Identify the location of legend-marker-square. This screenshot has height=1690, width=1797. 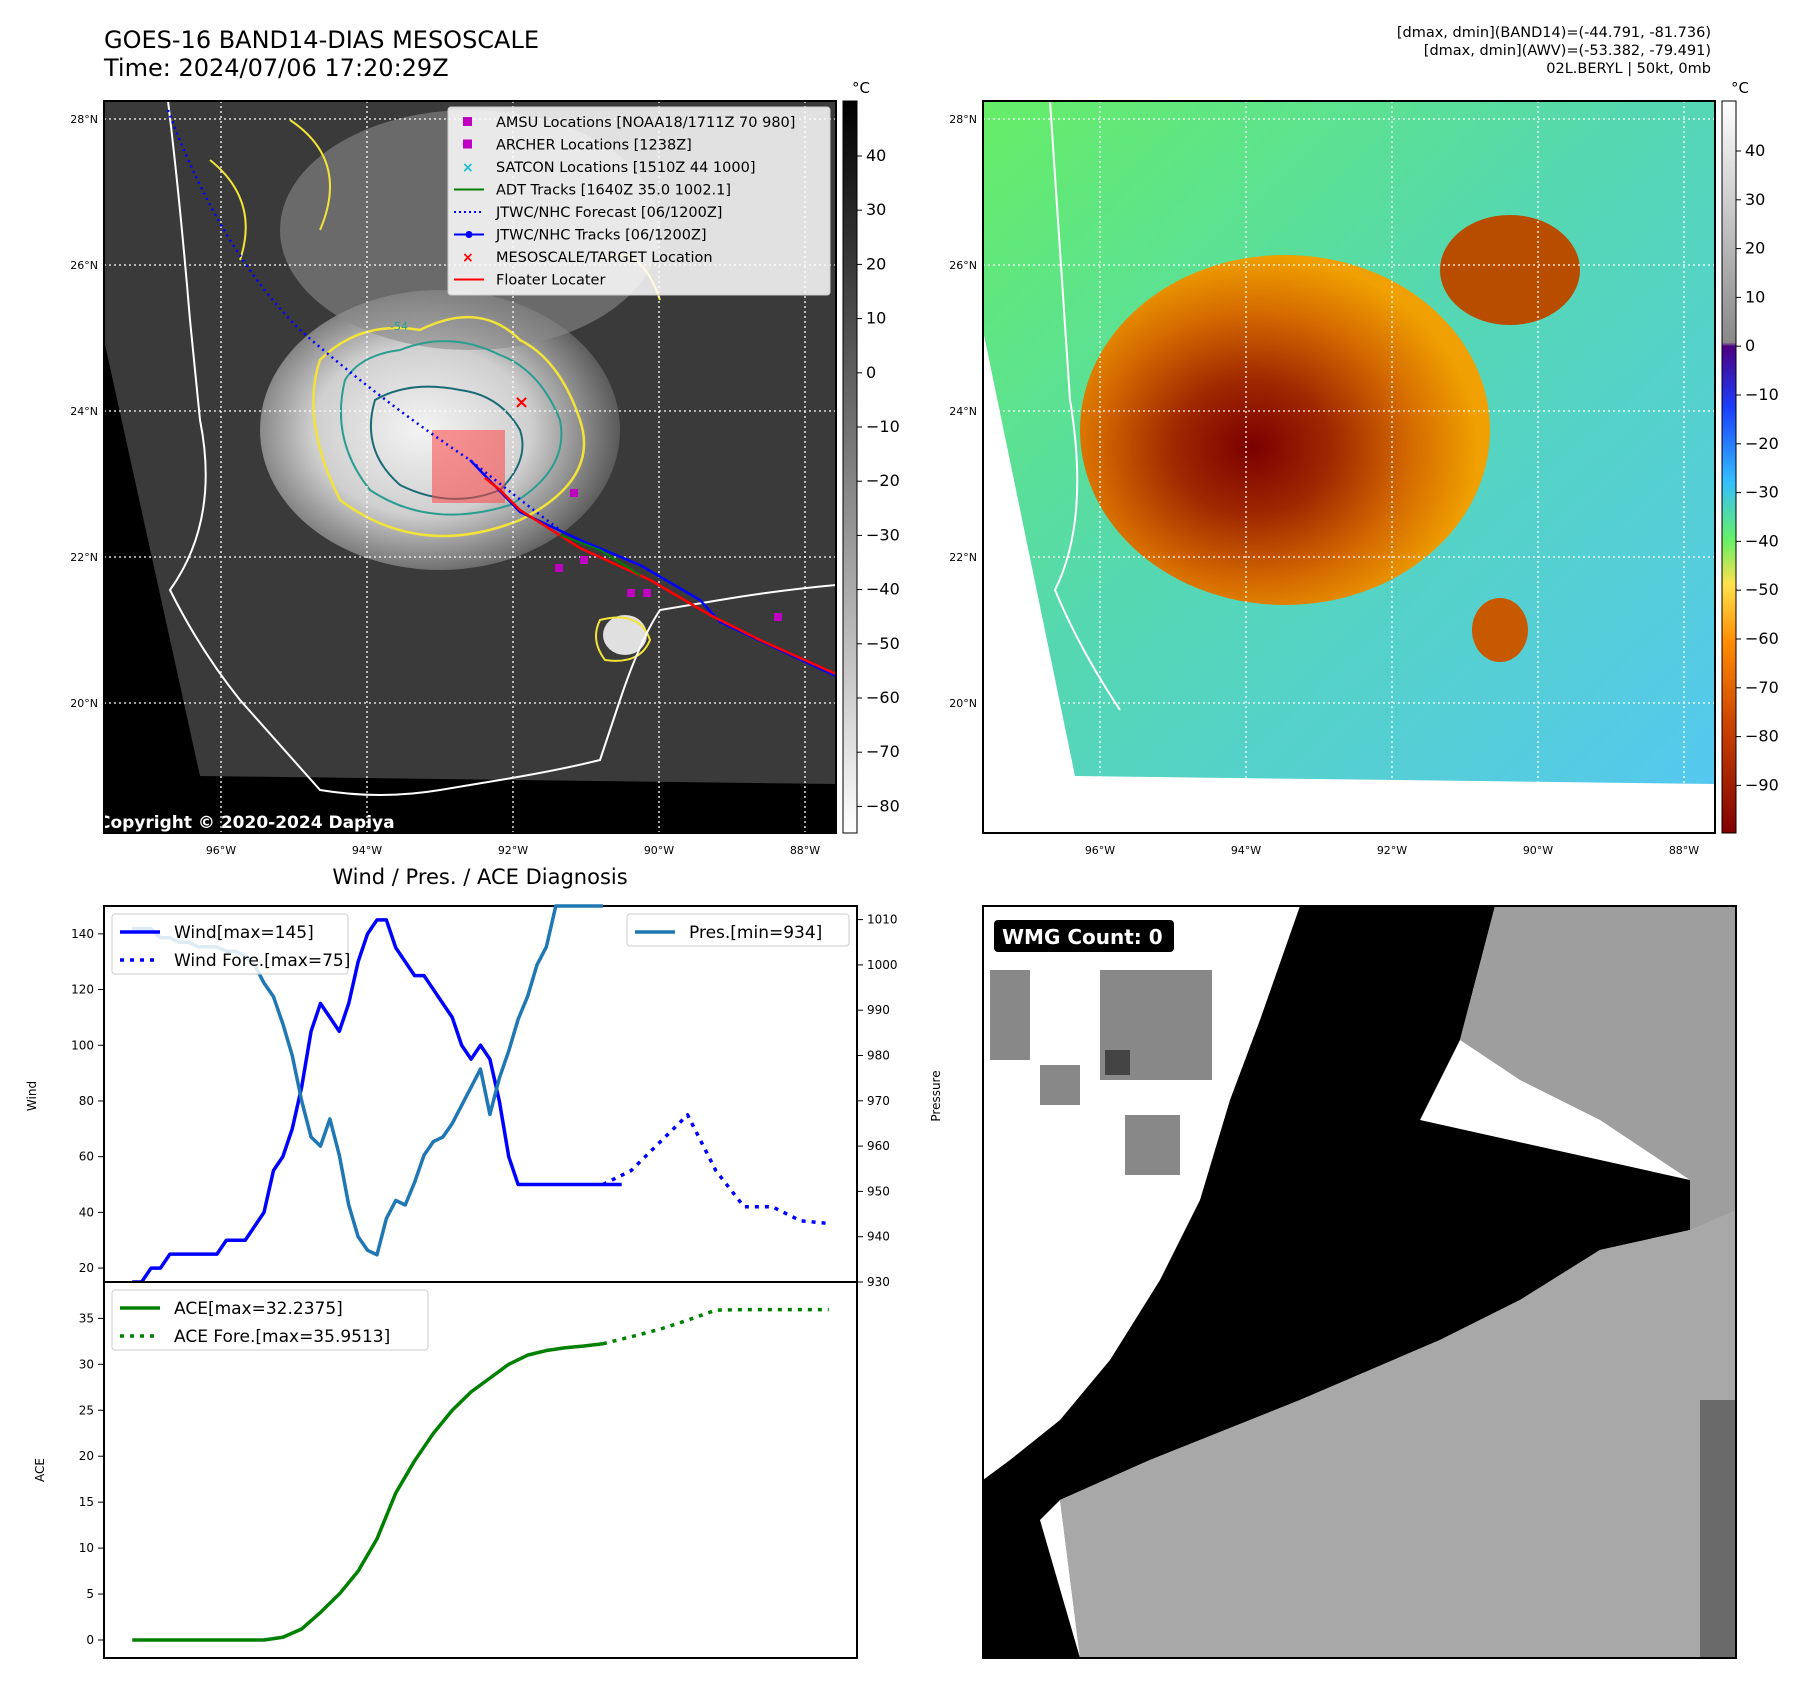
(467, 121).